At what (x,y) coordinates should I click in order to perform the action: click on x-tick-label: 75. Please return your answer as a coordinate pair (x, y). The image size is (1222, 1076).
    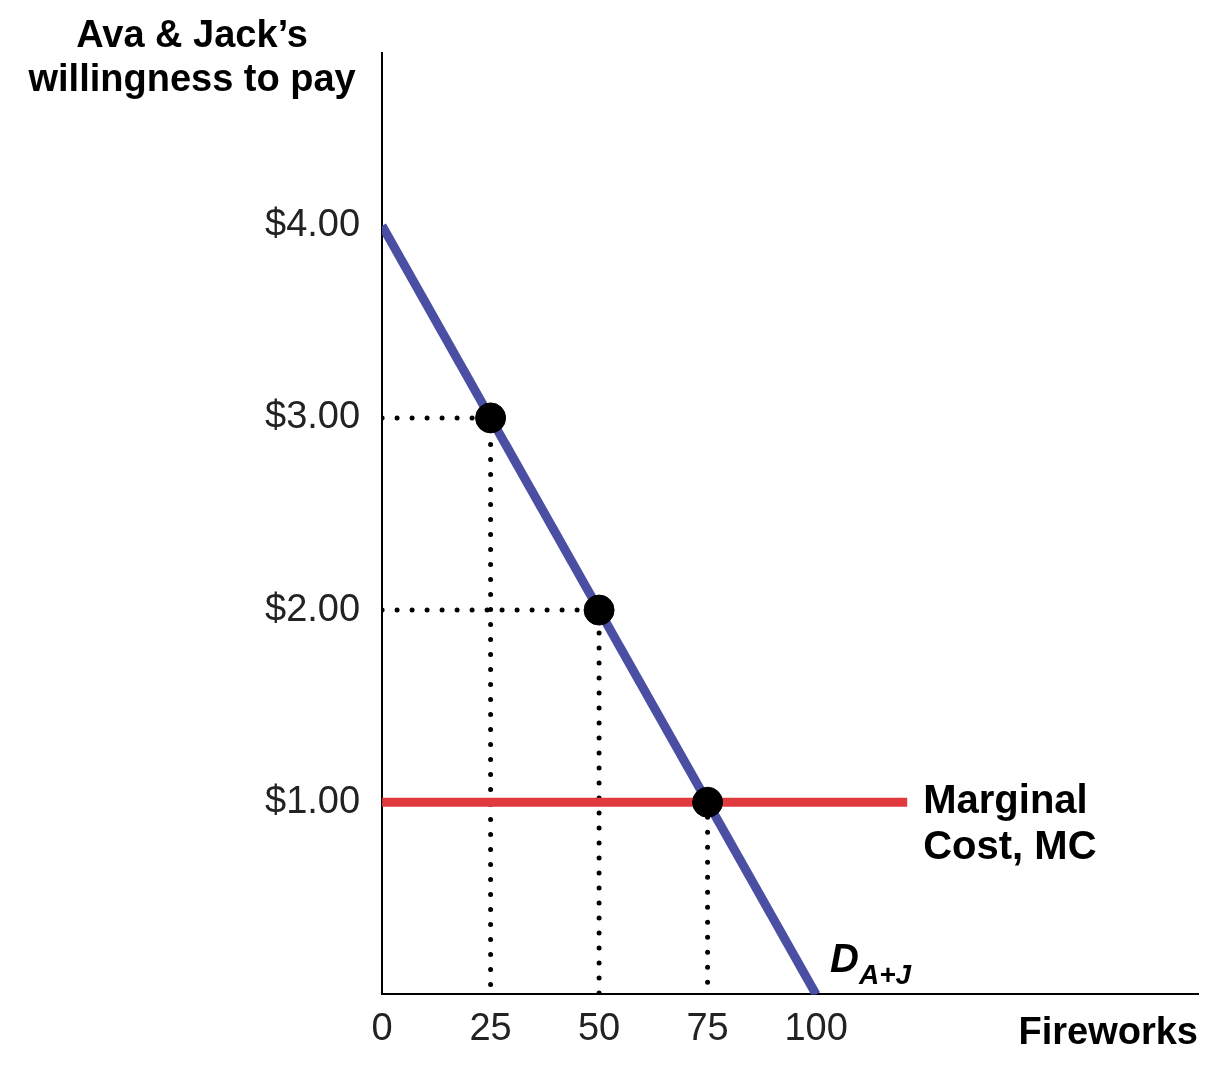
    Looking at the image, I should click on (707, 1026).